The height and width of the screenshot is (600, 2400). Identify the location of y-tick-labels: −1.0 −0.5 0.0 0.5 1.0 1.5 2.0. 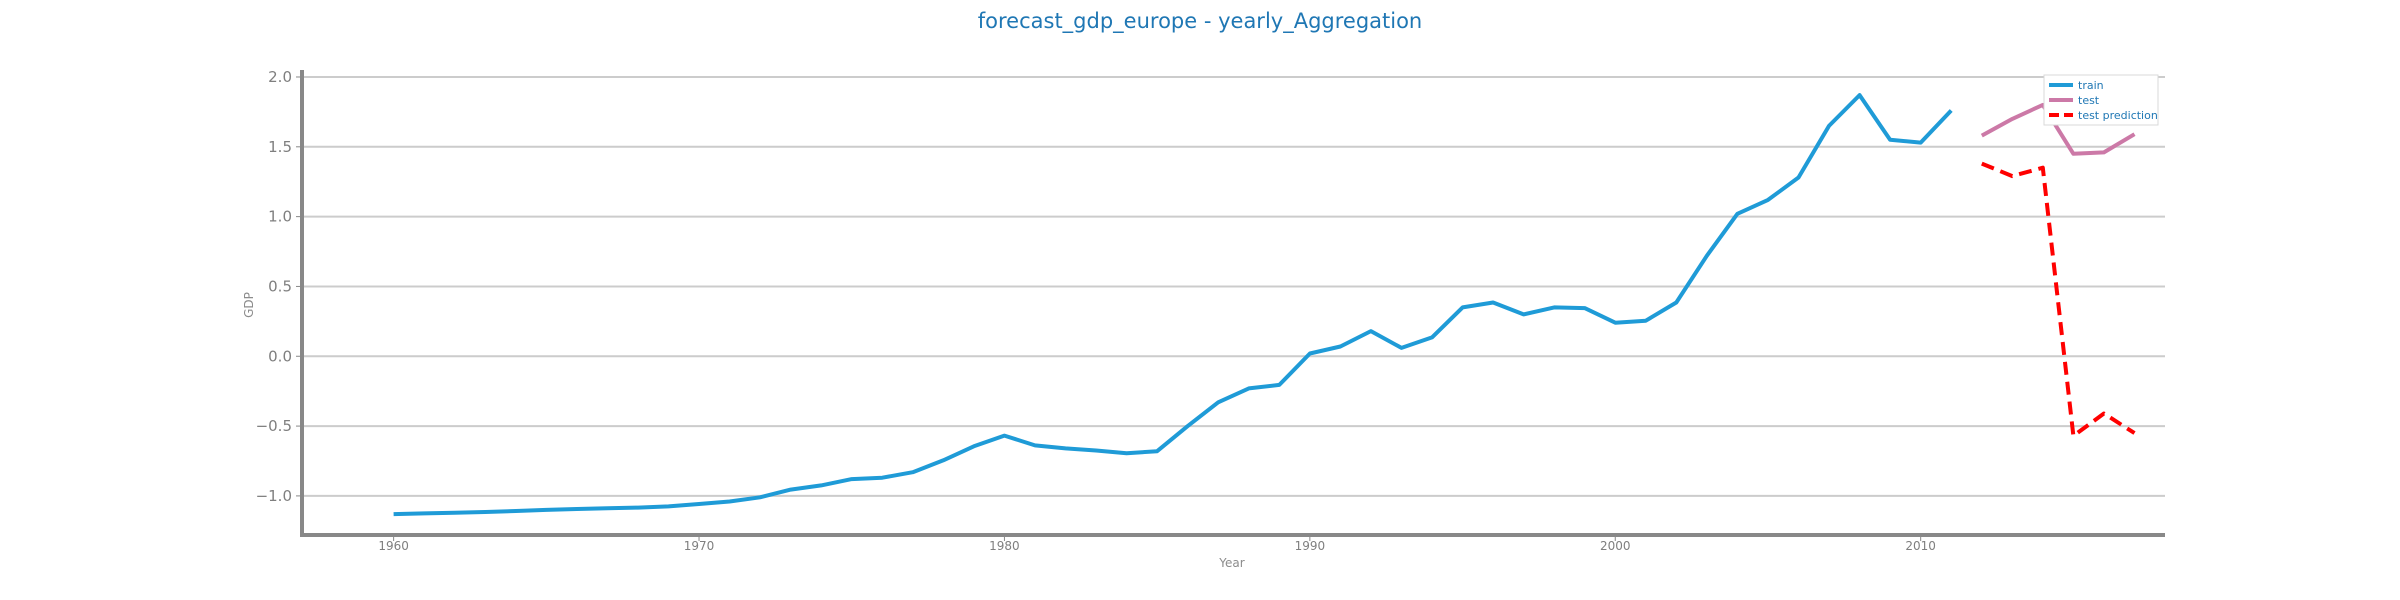
(279, 286).